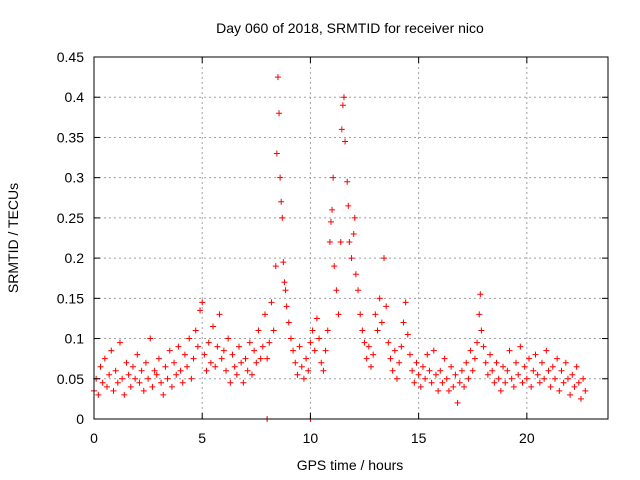 This screenshot has height=480, width=640. Describe the element at coordinates (527, 438) in the screenshot. I see `x-tick-label: 20` at that location.